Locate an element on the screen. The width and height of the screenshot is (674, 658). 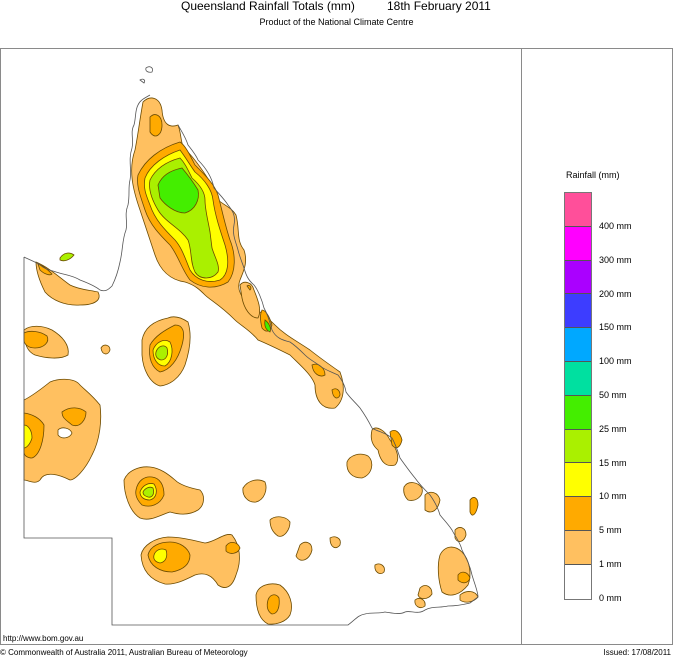
legend-title: Rainfall (mm) is located at coordinates (593, 175).